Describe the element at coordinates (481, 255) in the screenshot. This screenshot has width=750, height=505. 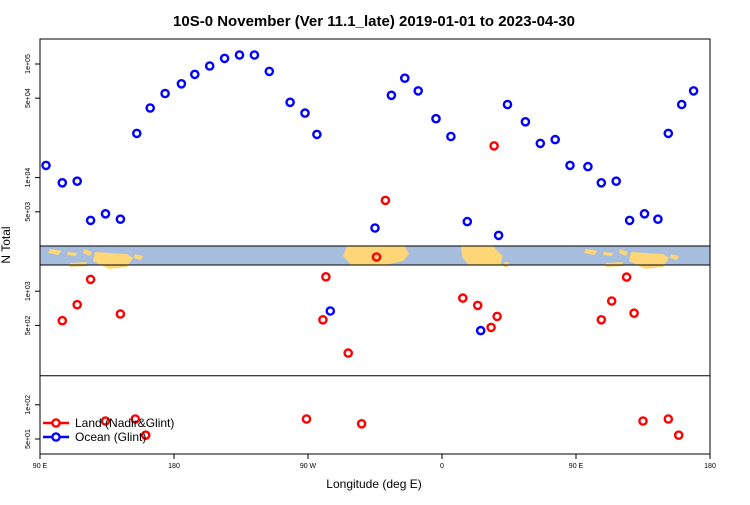
I see `map-land-africa` at that location.